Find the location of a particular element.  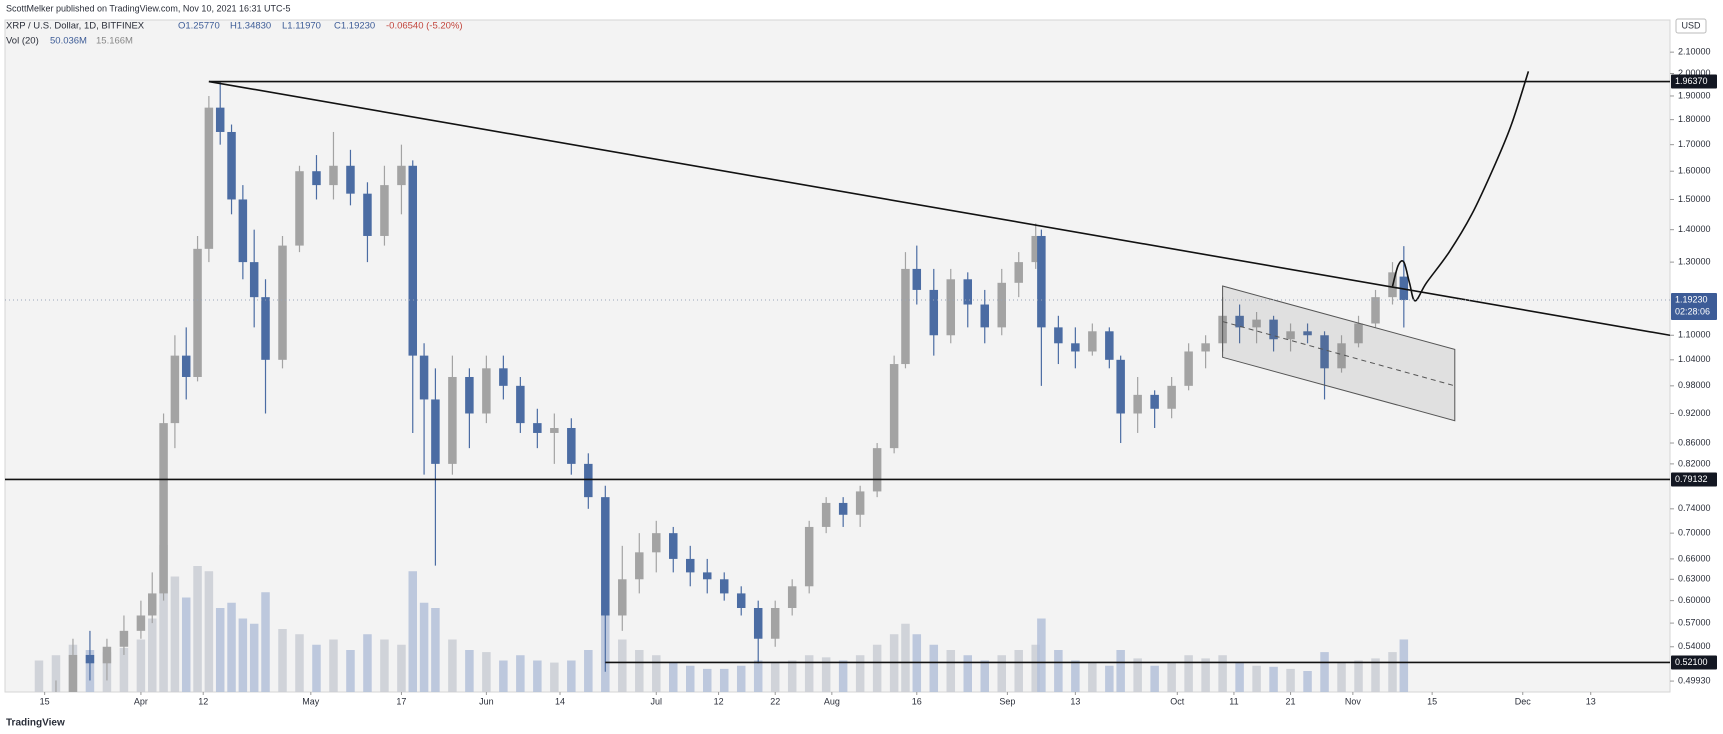

level-label: 1.96370 is located at coordinates (1691, 81).